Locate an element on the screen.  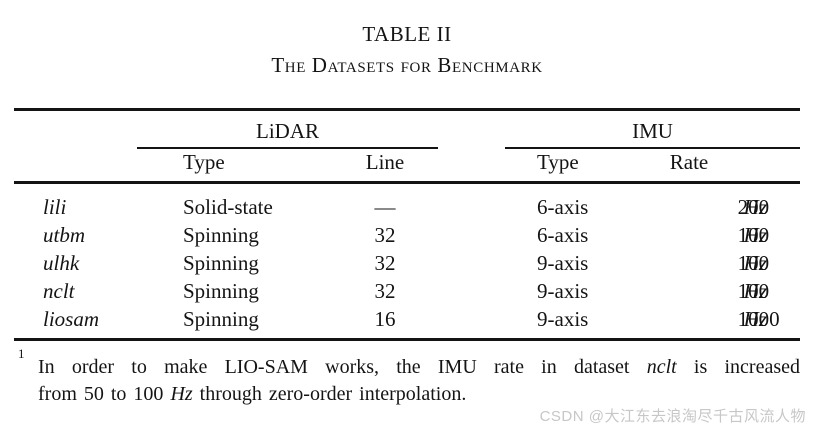
imu-rate-cell: 1000 Hz is located at coordinates (702, 319).